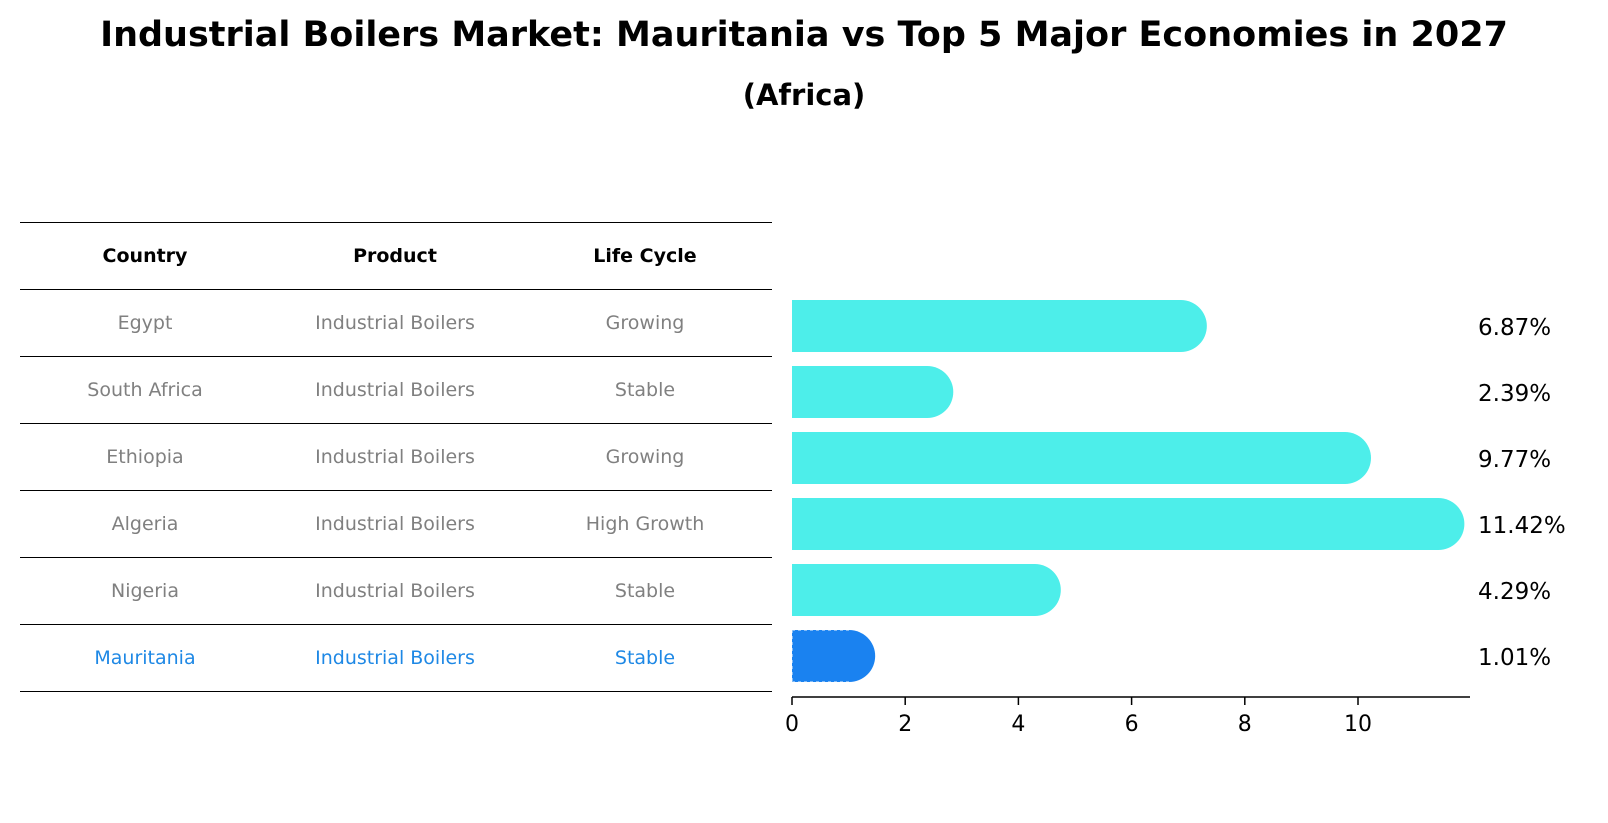 The height and width of the screenshot is (823, 1608). I want to click on cell-life-cycle: High Growth, so click(645, 524).